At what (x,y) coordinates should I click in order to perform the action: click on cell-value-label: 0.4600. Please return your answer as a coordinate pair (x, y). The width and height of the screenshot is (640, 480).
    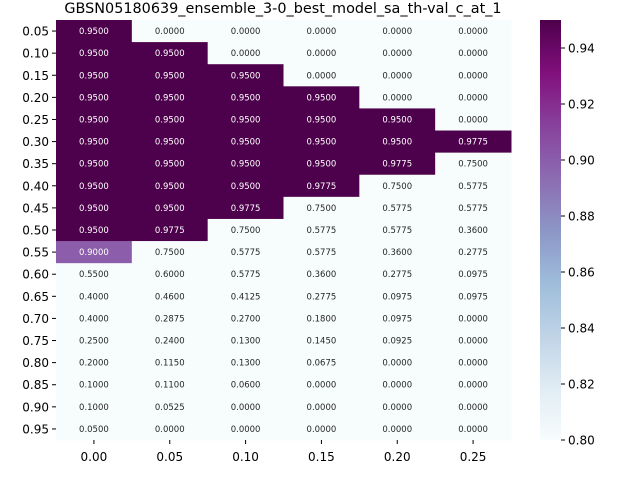
    Looking at the image, I should click on (170, 297).